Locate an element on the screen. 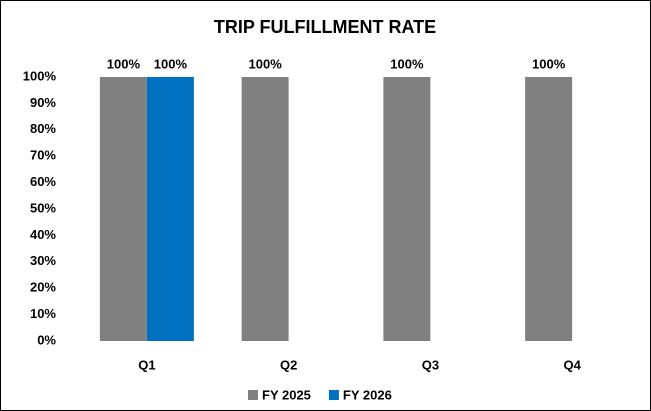 Image resolution: width=651 pixels, height=411 pixels. y-tick-label: 30% is located at coordinates (43, 260).